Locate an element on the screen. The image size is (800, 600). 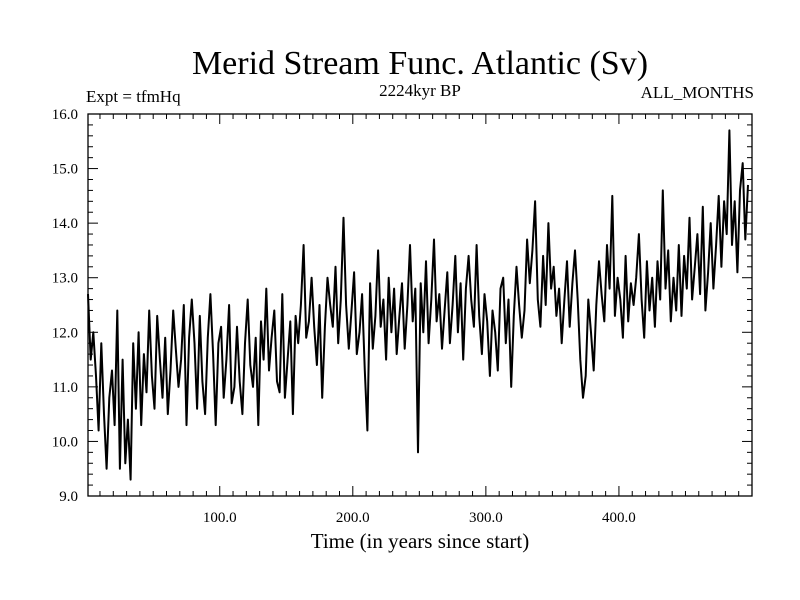
chart-title: Merid Stream Func. Atlantic (Sv) is located at coordinates (420, 63).